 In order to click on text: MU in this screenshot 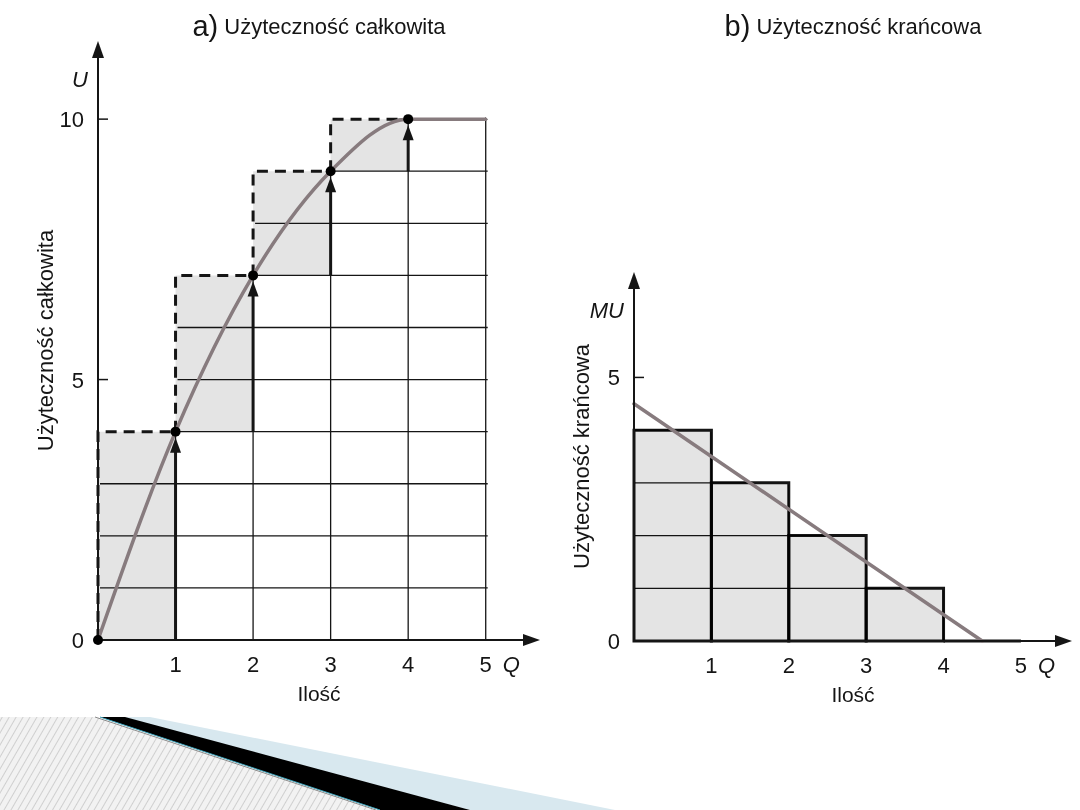, I will do `click(607, 310)`.